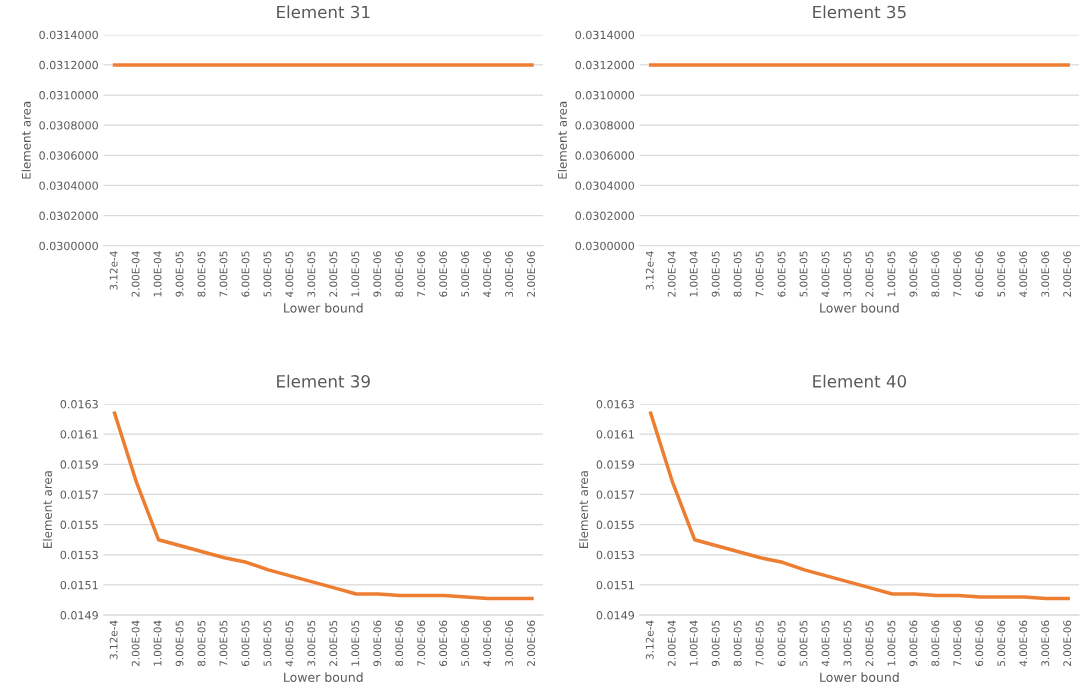 The width and height of the screenshot is (1090, 695). Describe the element at coordinates (79, 494) in the screenshot. I see `y-tick-label: 0.0157` at that location.